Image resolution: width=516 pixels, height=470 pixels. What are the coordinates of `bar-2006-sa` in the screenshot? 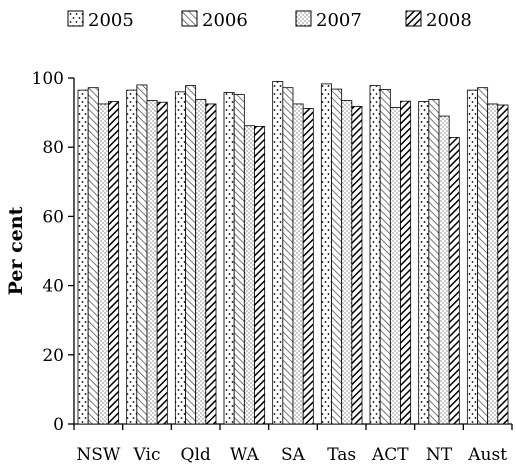 It's located at (288, 256).